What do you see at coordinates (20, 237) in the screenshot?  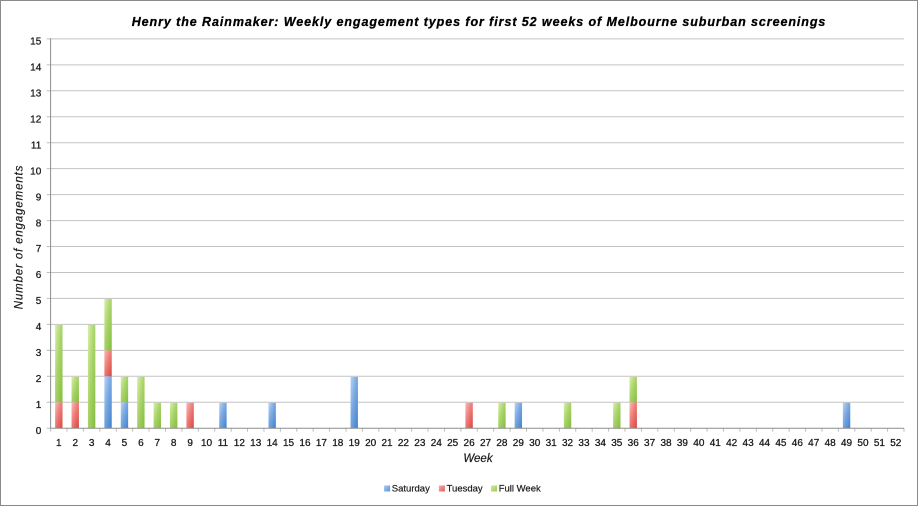 I see `svg-text: Number of engagements` at bounding box center [20, 237].